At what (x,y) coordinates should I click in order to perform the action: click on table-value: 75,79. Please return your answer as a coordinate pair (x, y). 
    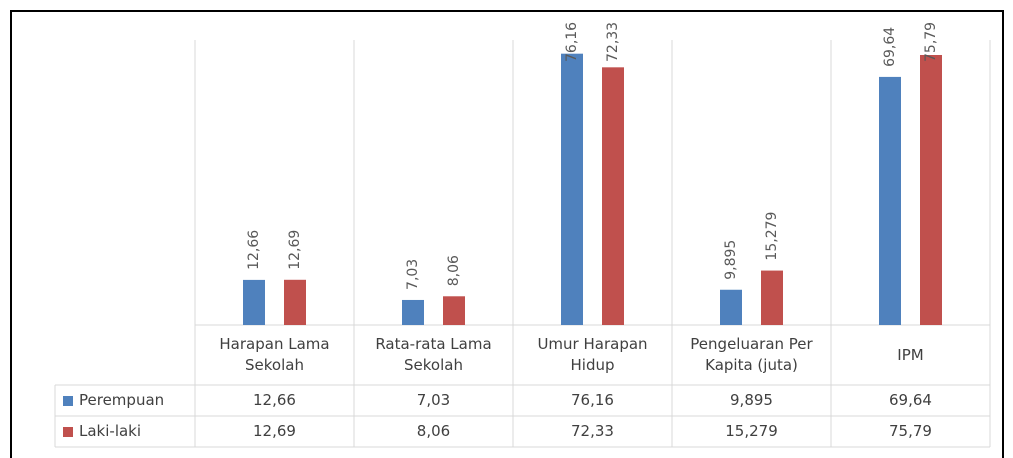
    Looking at the image, I should click on (910, 431).